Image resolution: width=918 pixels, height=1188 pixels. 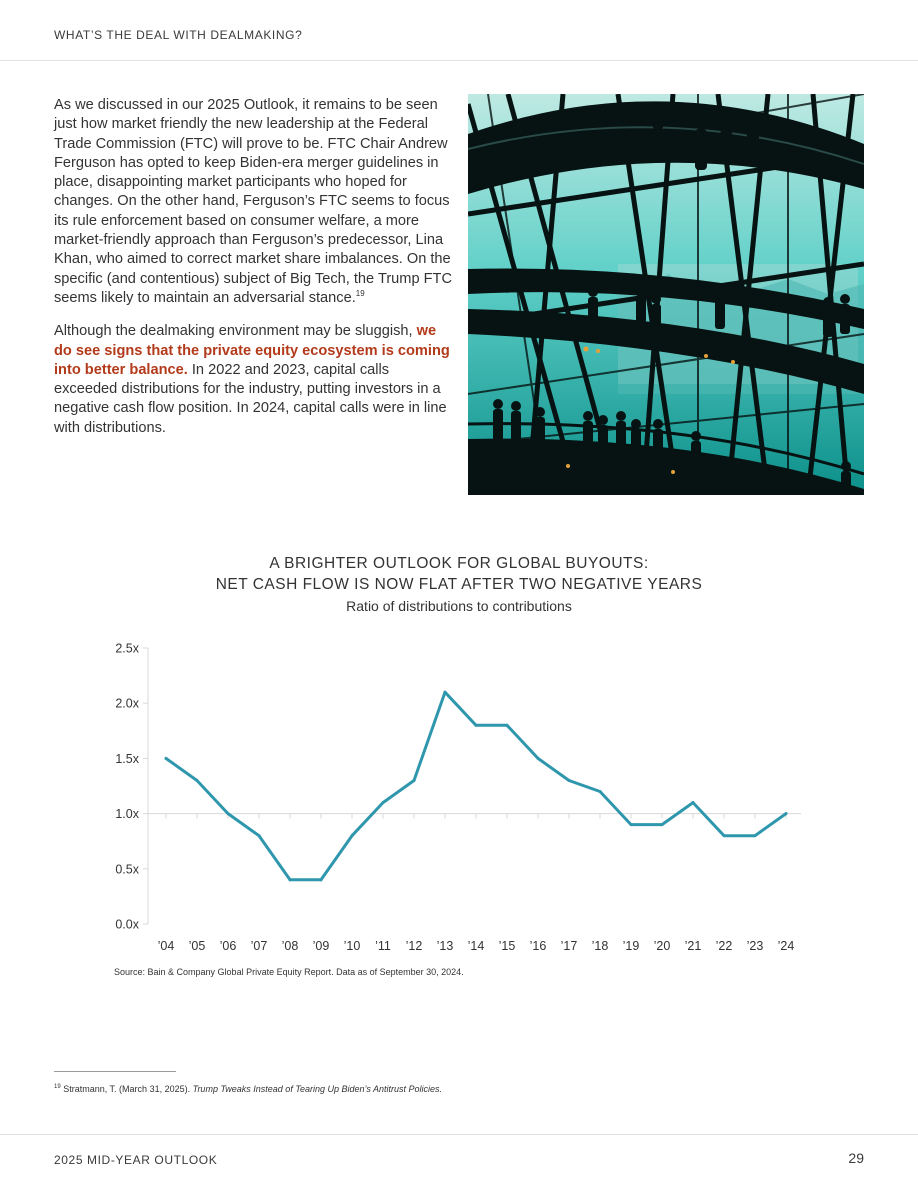 I want to click on x-tick-label: ’04, so click(x=166, y=946).